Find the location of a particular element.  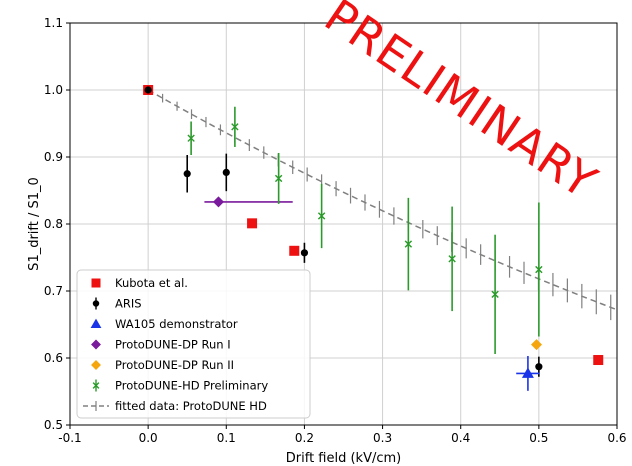

legend-item: ProtoDUNE-DP Run II is located at coordinates (162, 365).